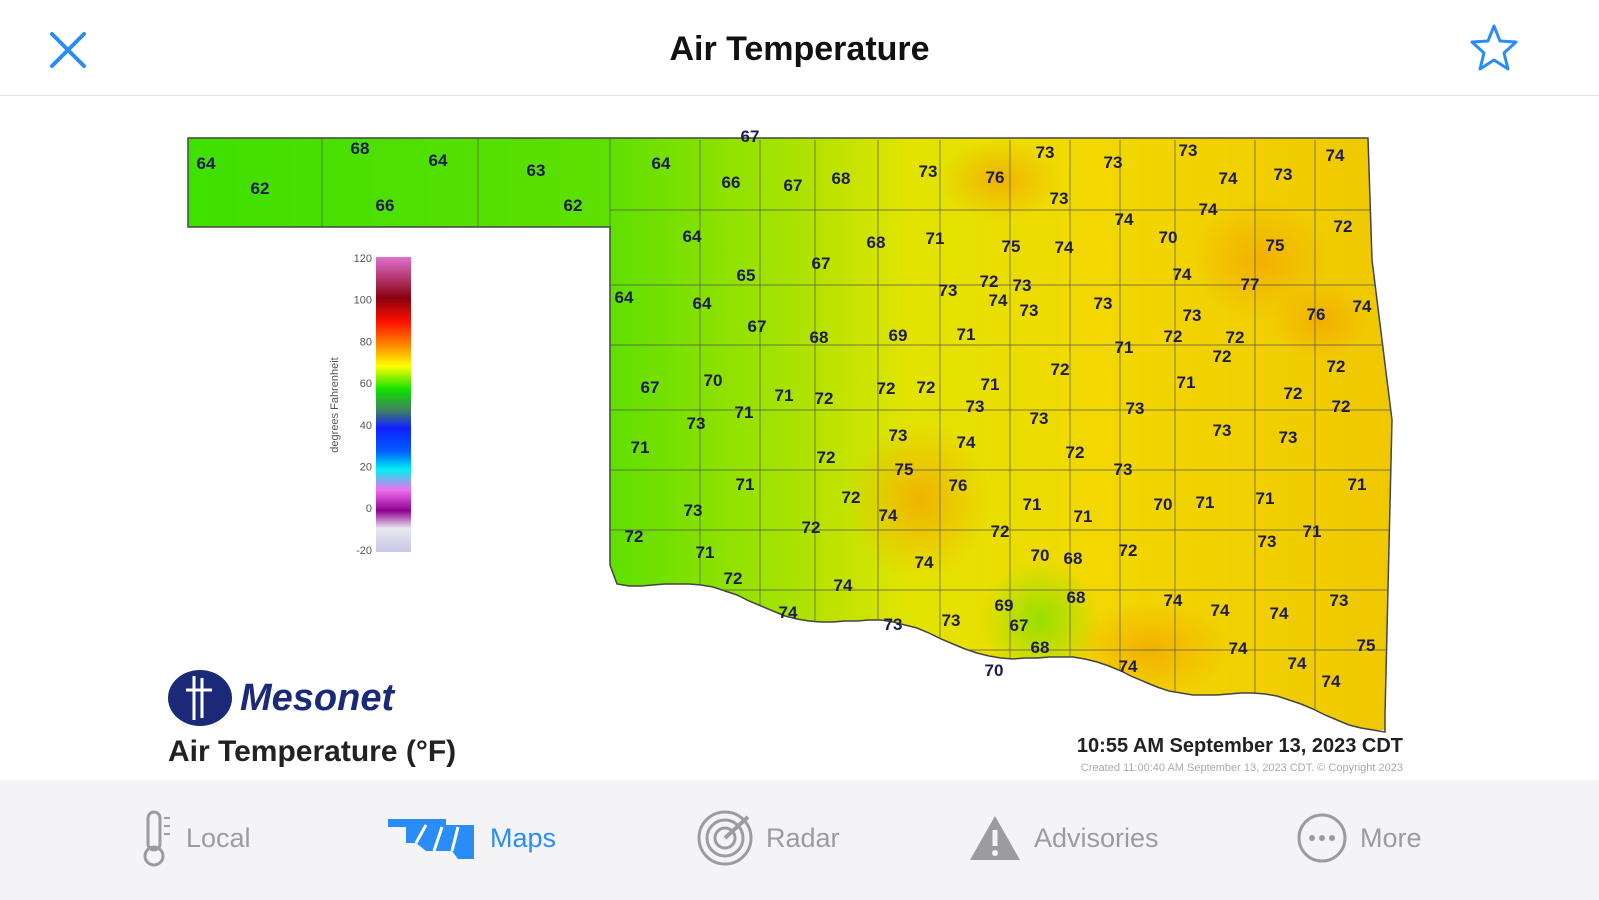  What do you see at coordinates (725, 838) in the screenshot?
I see `radar-icon` at bounding box center [725, 838].